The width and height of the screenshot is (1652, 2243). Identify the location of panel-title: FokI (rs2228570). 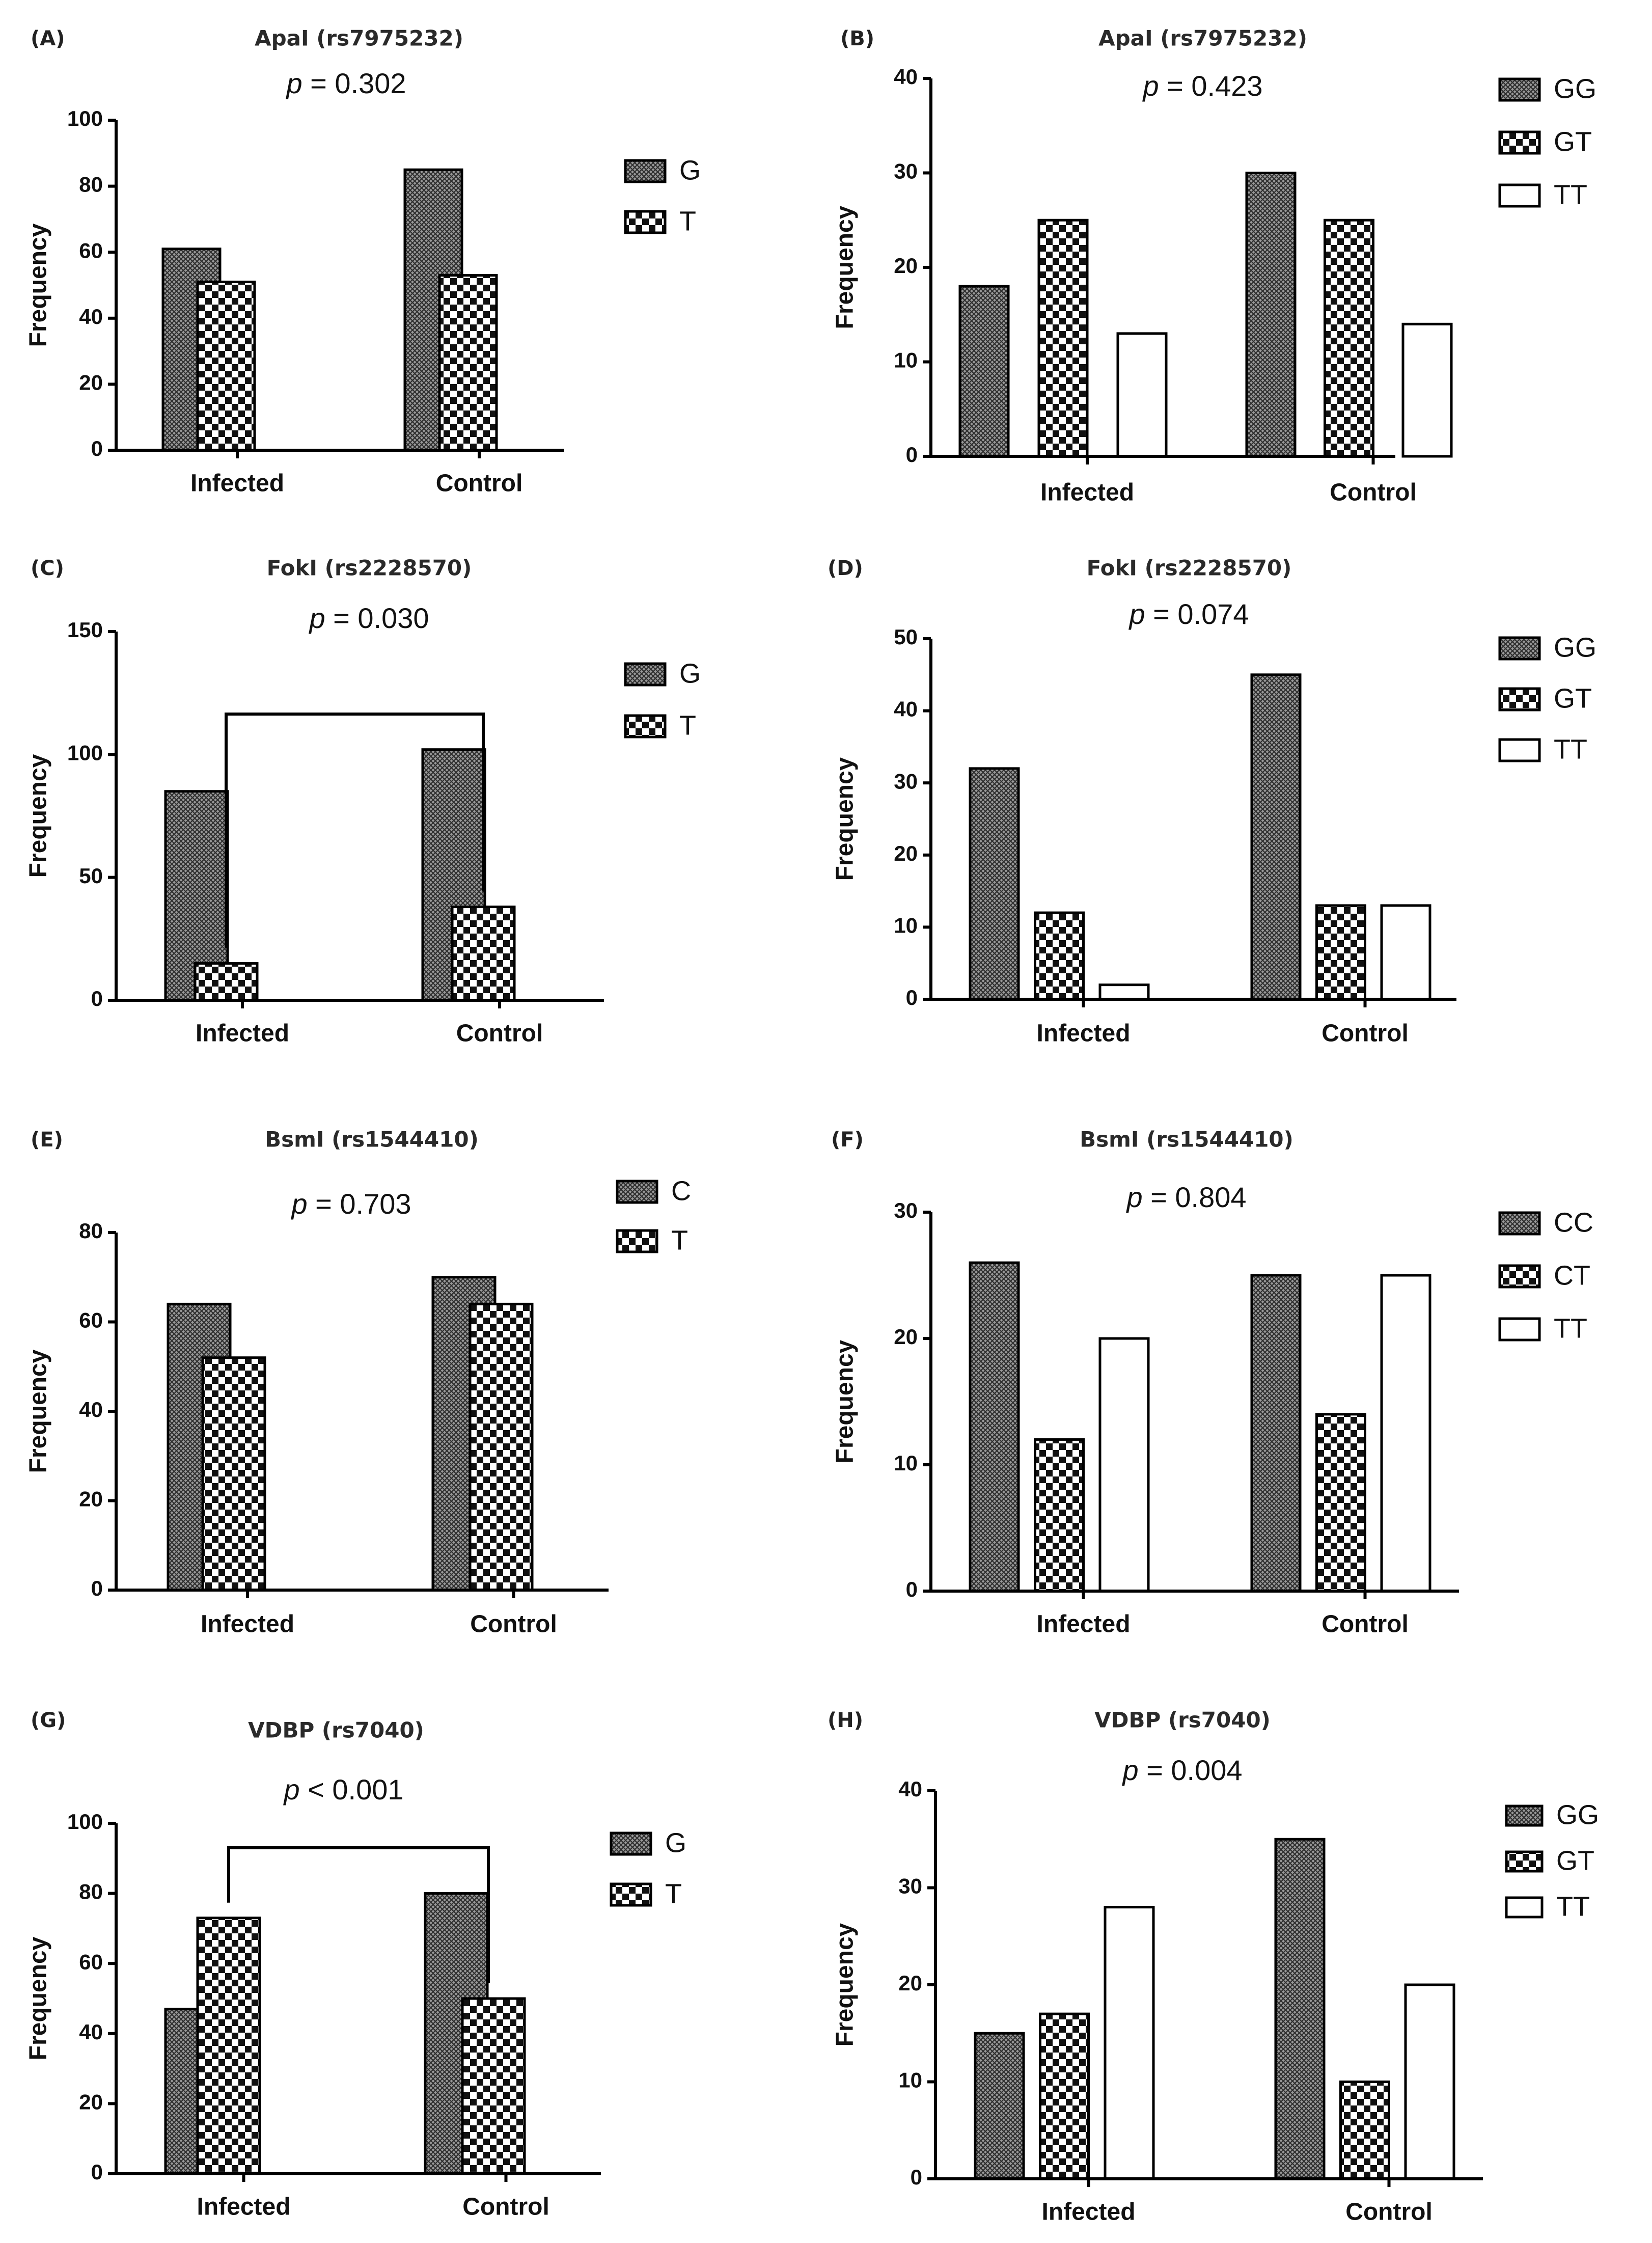
(1189, 568).